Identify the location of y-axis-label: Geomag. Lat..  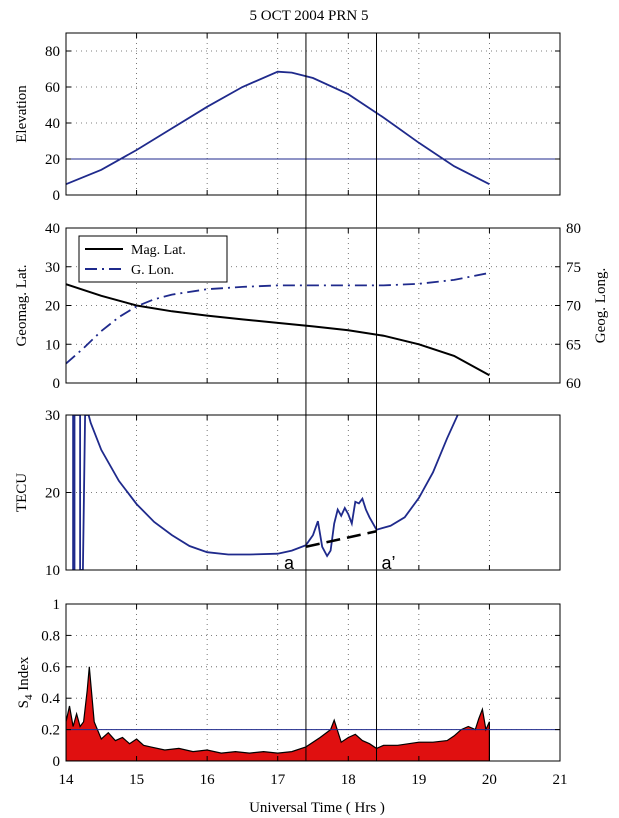
(22, 305).